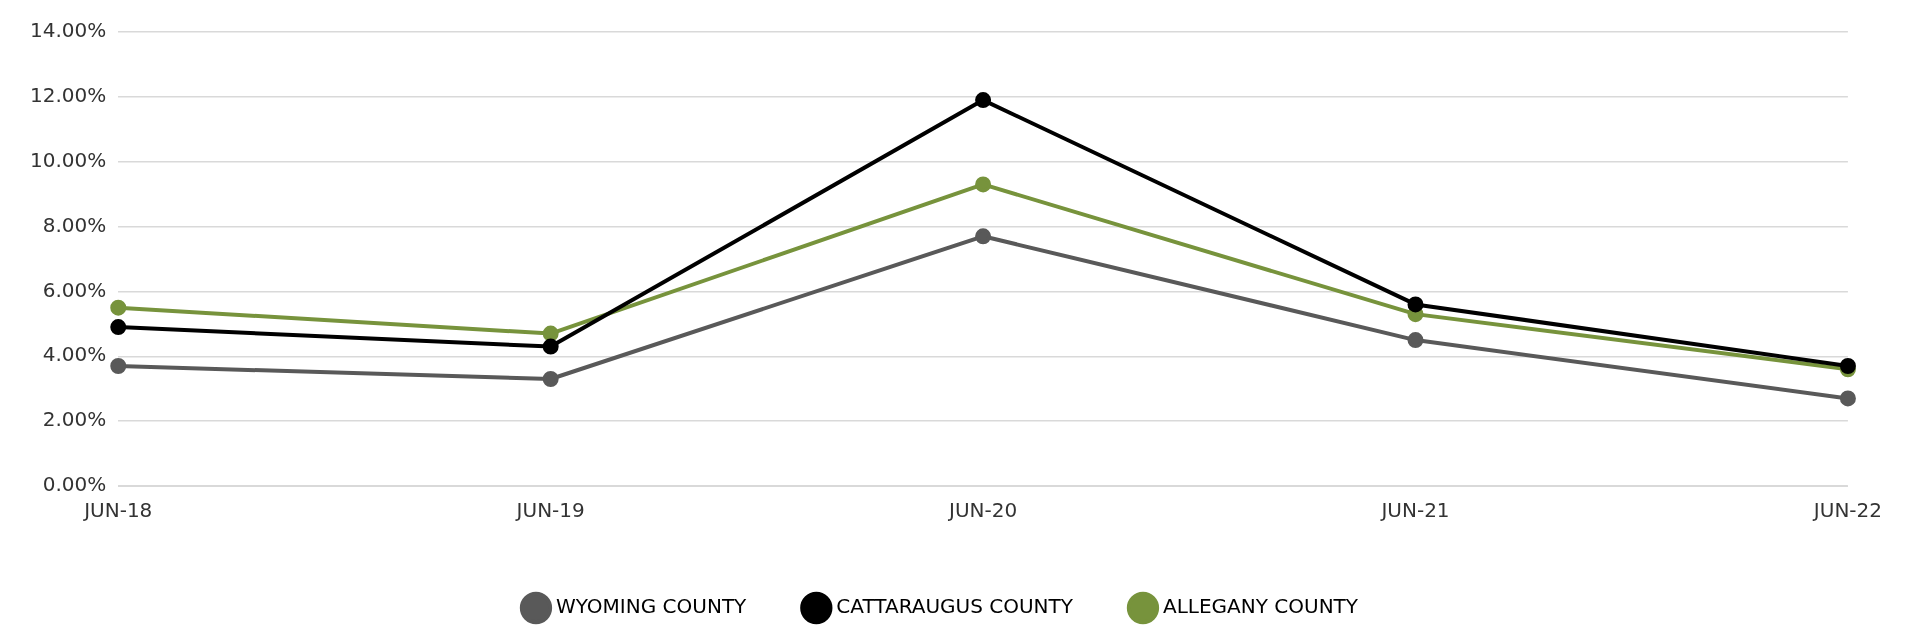 The height and width of the screenshot is (638, 1906). I want to click on x-tick-label: JUN-20, so click(982, 510).